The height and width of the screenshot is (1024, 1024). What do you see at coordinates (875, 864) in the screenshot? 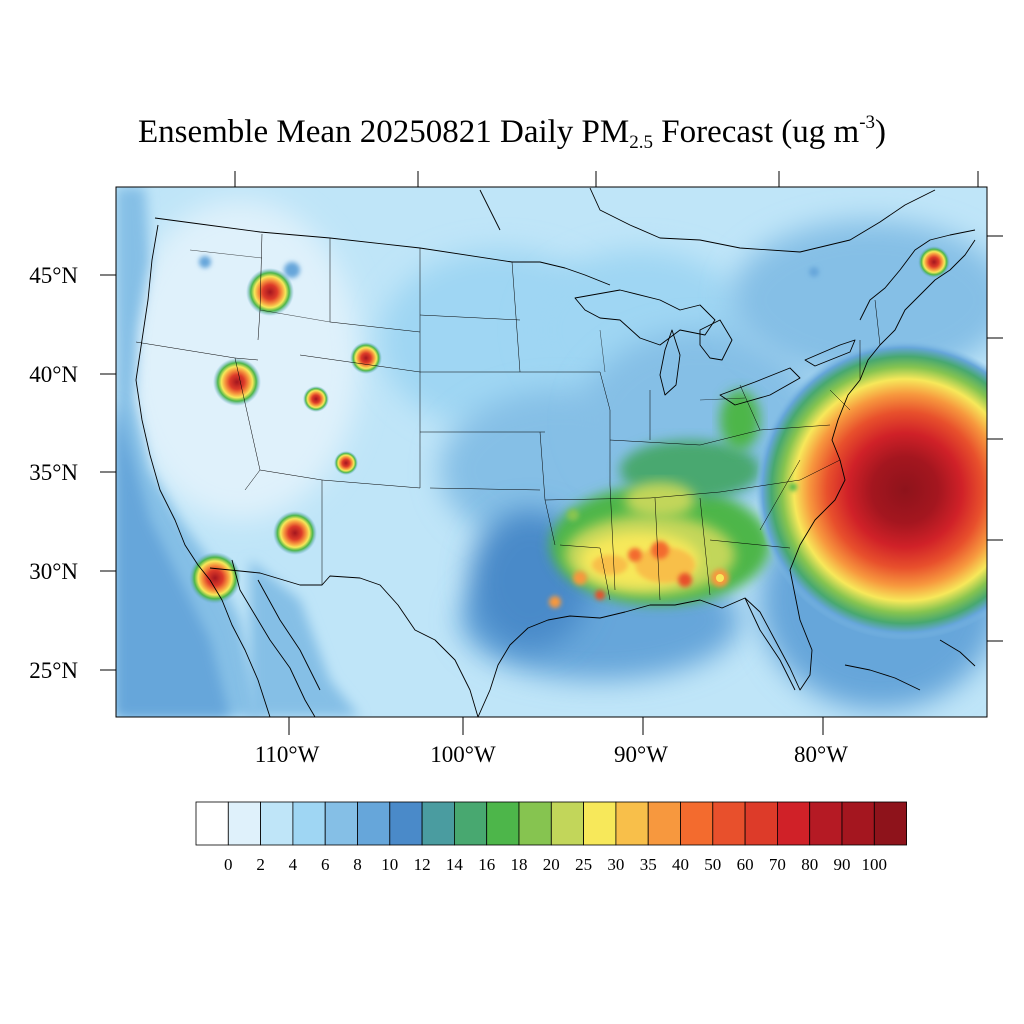
I see `colorbar-tick-label: 100` at bounding box center [875, 864].